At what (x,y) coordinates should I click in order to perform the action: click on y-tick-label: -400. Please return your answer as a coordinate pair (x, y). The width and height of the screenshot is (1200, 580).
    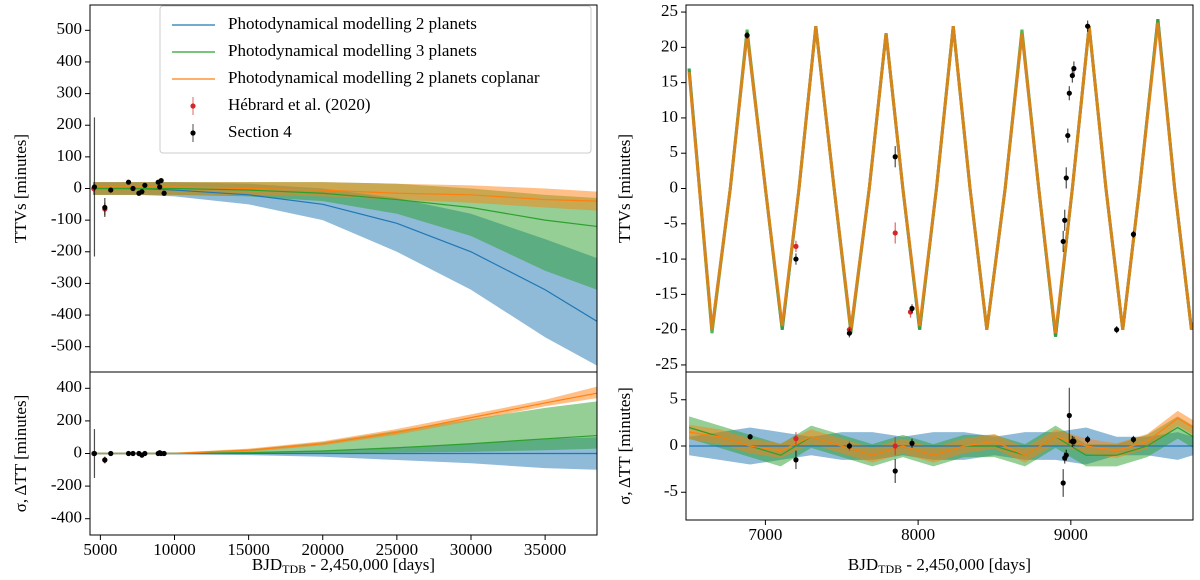
    Looking at the image, I should click on (66, 313).